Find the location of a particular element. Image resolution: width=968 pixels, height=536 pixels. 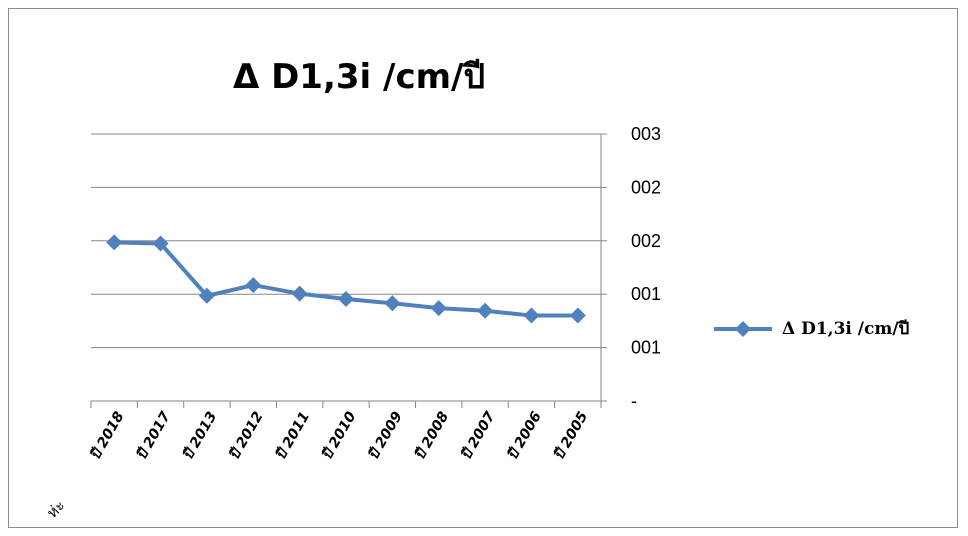

y-tick-label: - is located at coordinates (634, 401).